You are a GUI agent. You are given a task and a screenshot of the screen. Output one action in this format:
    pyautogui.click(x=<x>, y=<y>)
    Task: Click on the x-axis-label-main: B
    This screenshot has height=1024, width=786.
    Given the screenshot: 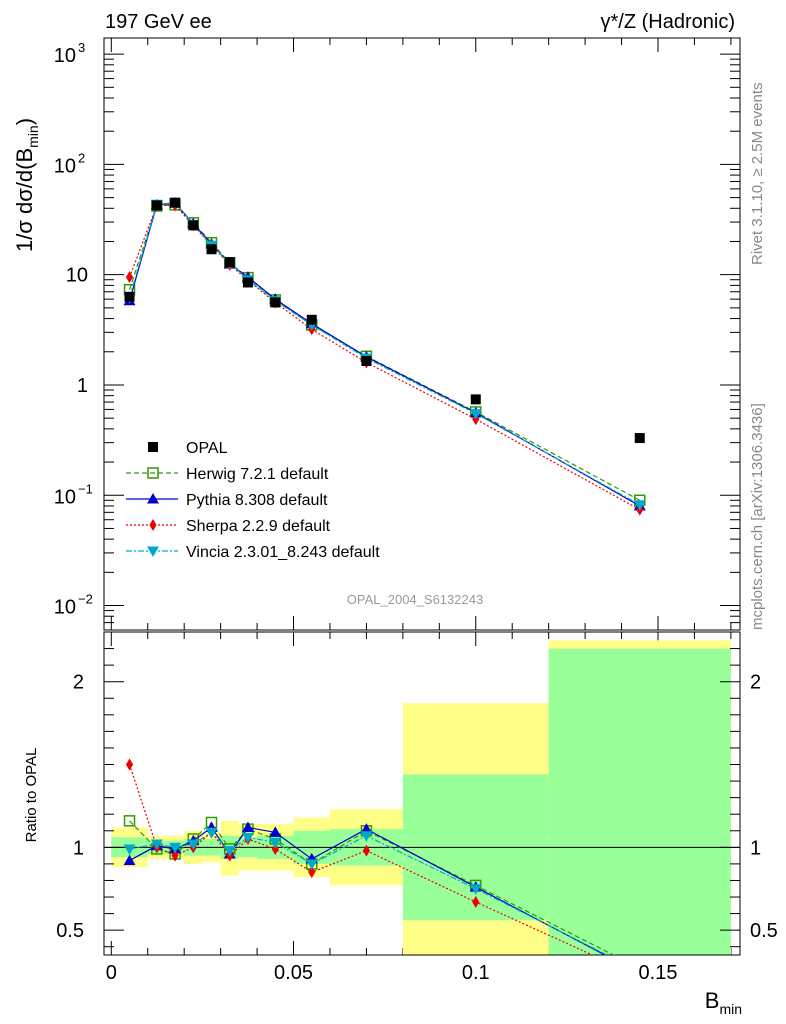 What is the action you would take?
    pyautogui.click(x=712, y=1000)
    